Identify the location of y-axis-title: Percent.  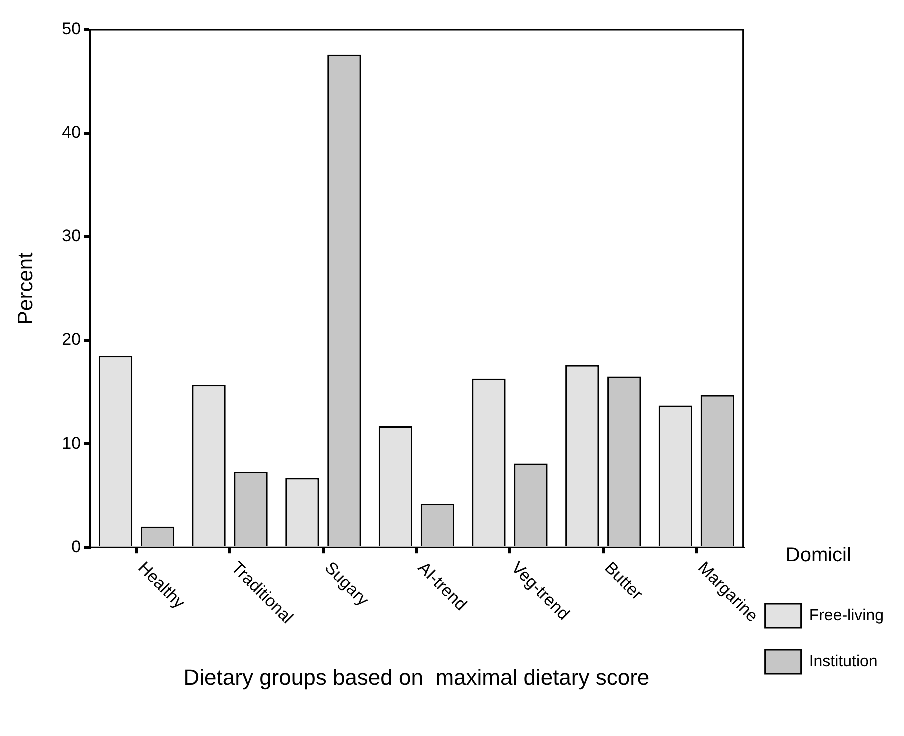
(26, 288).